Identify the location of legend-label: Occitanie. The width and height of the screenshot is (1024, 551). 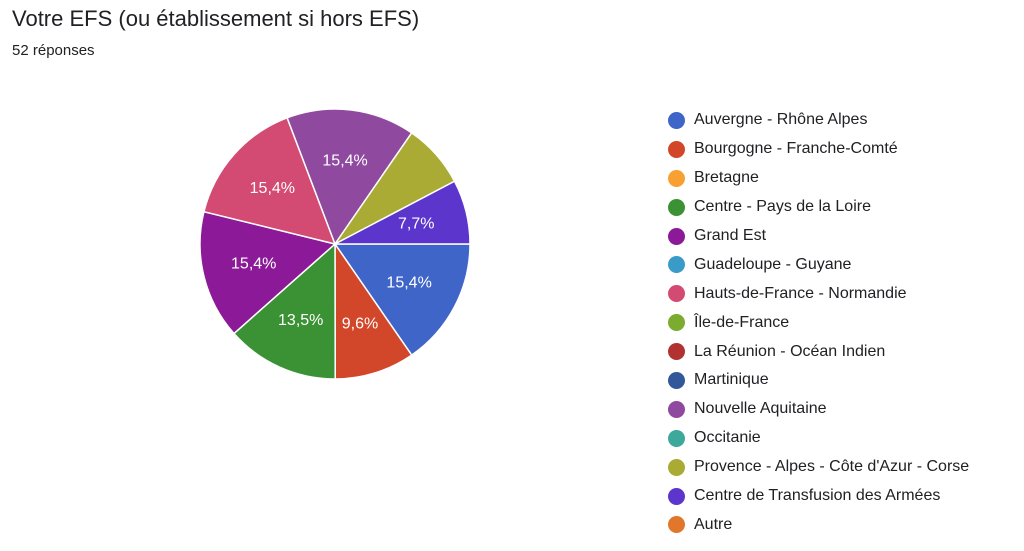
(727, 438).